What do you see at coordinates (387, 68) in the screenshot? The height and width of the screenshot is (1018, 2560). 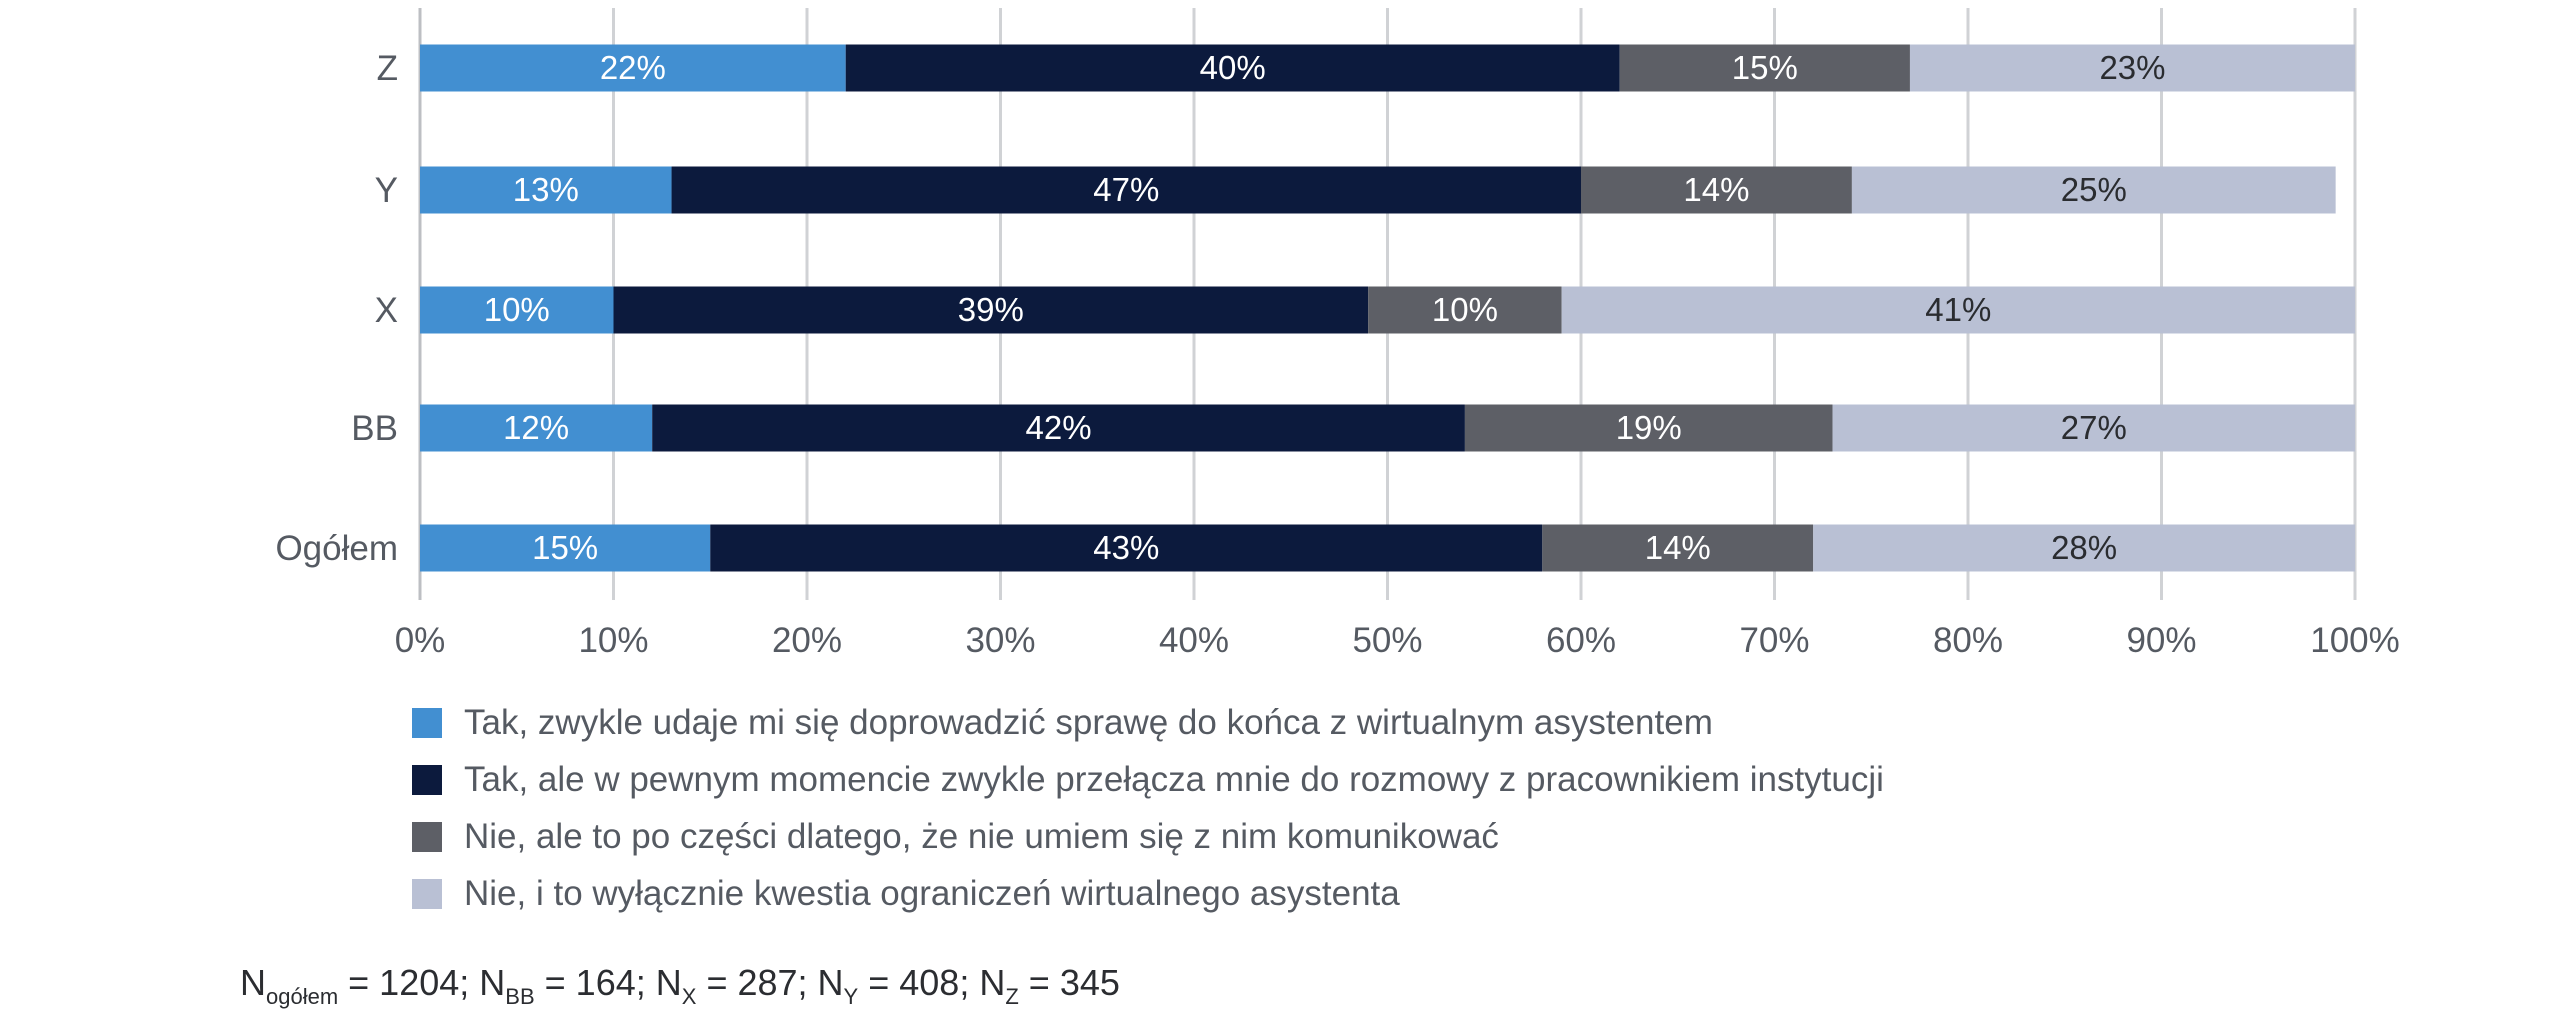 I see `category-label: Z` at bounding box center [387, 68].